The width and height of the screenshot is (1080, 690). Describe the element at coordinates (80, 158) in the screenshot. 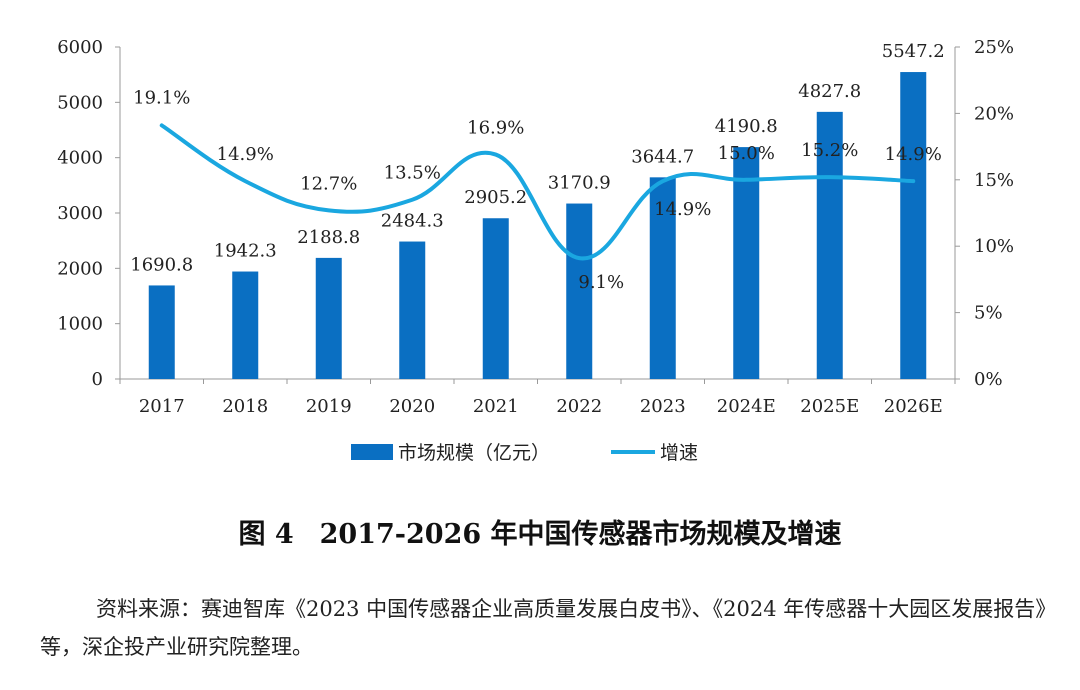

I see `y-left-tick-label: 4000` at that location.